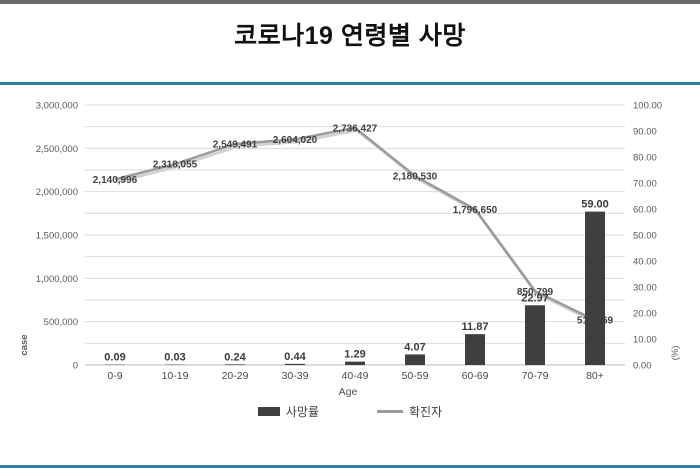  I want to click on legend-item-confirmed: 확진자, so click(409, 411).